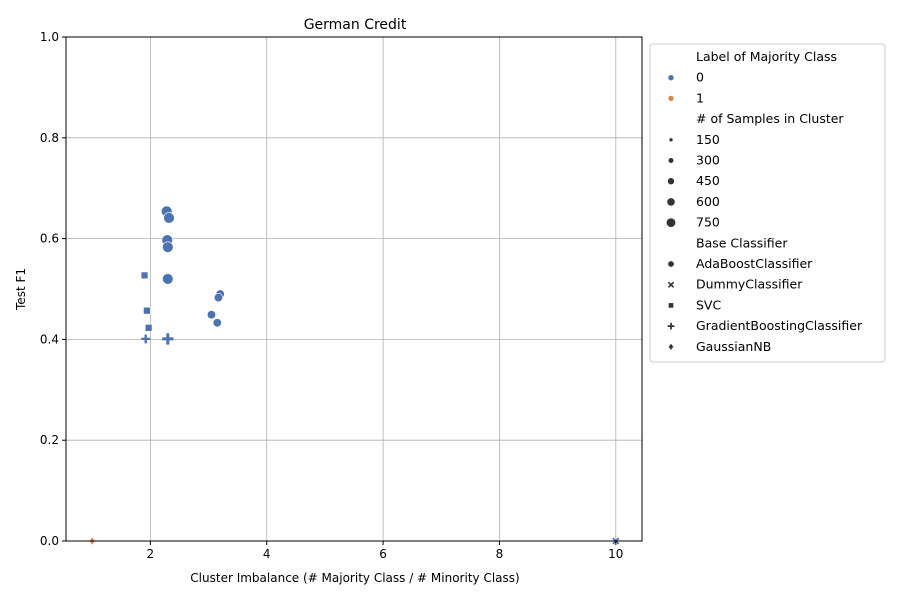 Image resolution: width=900 pixels, height=600 pixels. Describe the element at coordinates (49, 37) in the screenshot. I see `y-tick-label: 1.0` at that location.